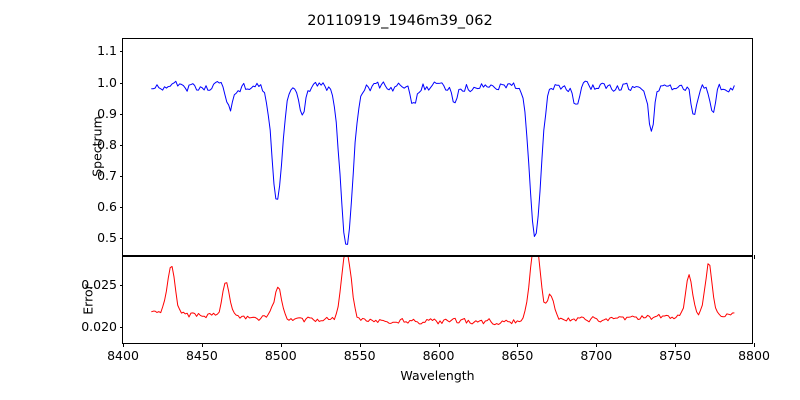 This screenshot has height=400, width=800. I want to click on y-tick-label: 0.020, so click(99, 326).